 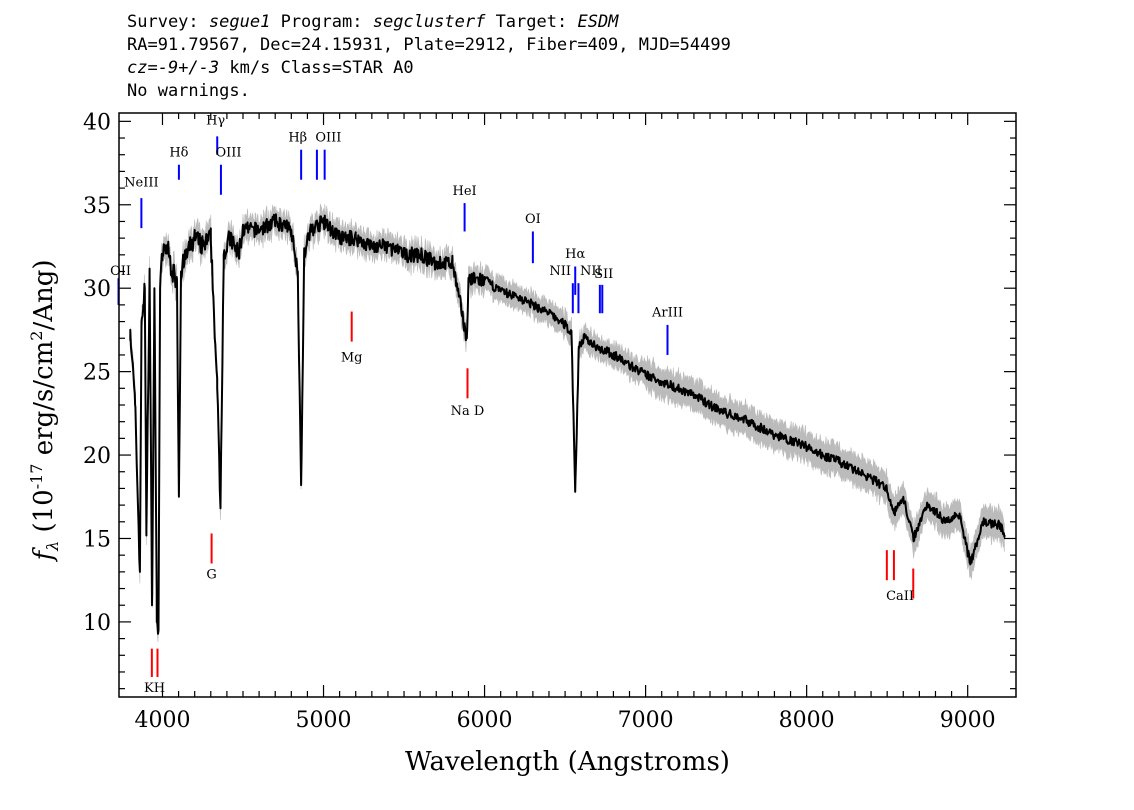 I want to click on header-line-3: cz=-9+/-3 km/s Class=STAR A0, so click(x=270, y=68).